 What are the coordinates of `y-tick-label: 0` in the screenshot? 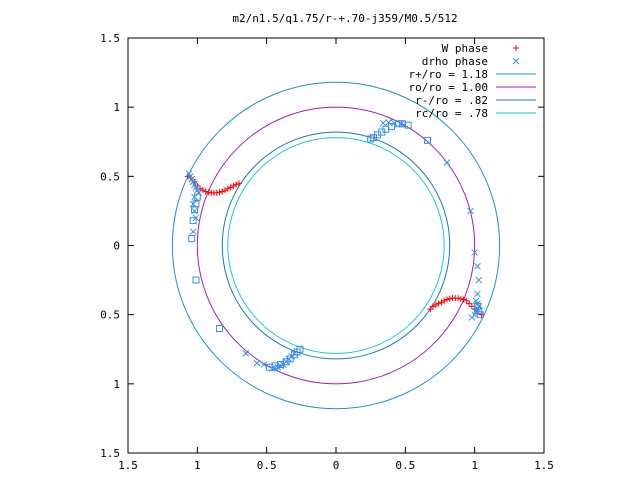 It's located at (116, 246).